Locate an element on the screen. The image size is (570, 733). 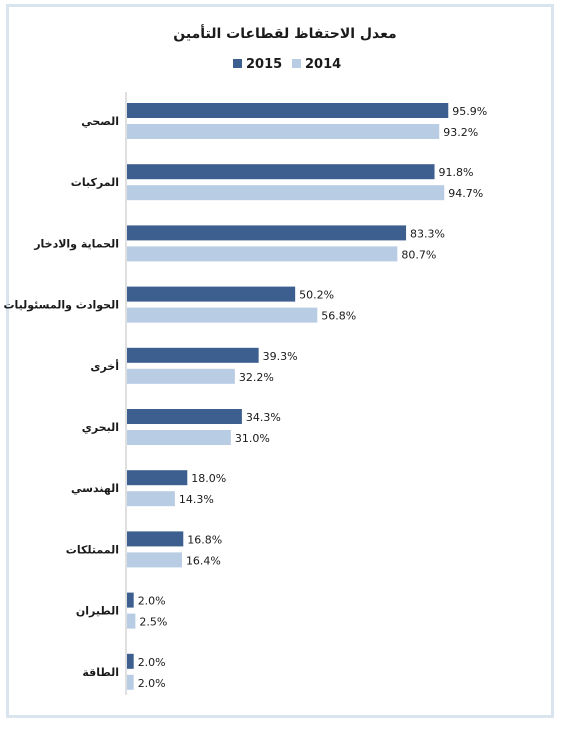
data-label-2014: 80.7% is located at coordinates (418, 254).